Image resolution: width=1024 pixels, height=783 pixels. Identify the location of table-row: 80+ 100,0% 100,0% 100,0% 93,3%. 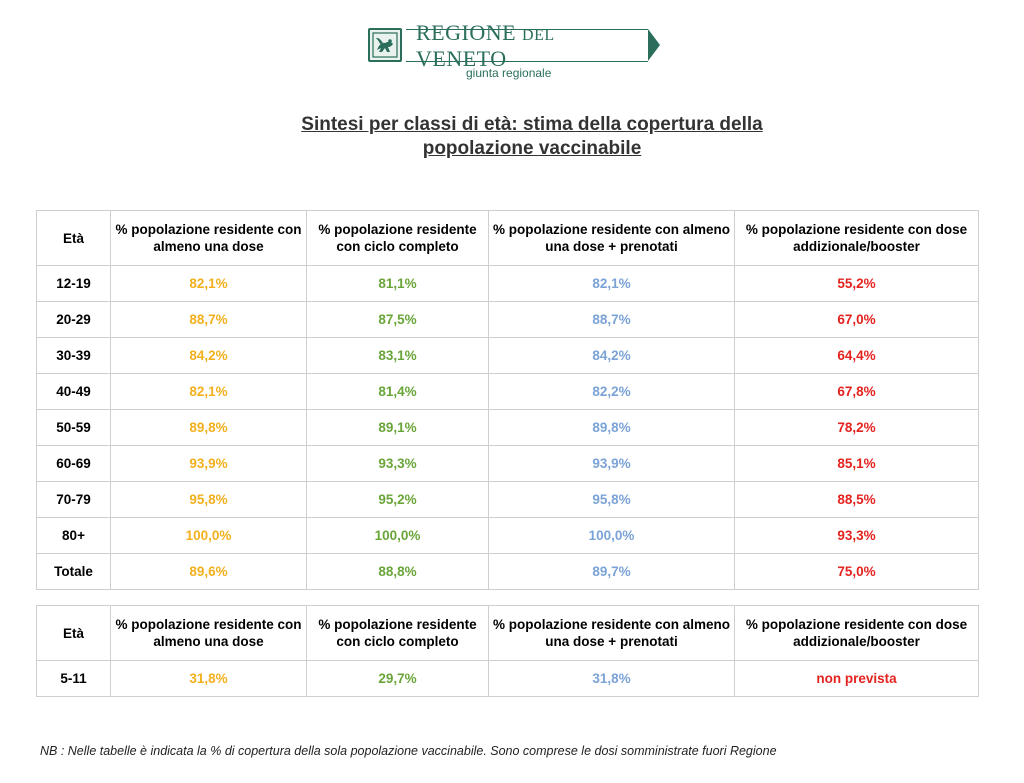
(507, 535).